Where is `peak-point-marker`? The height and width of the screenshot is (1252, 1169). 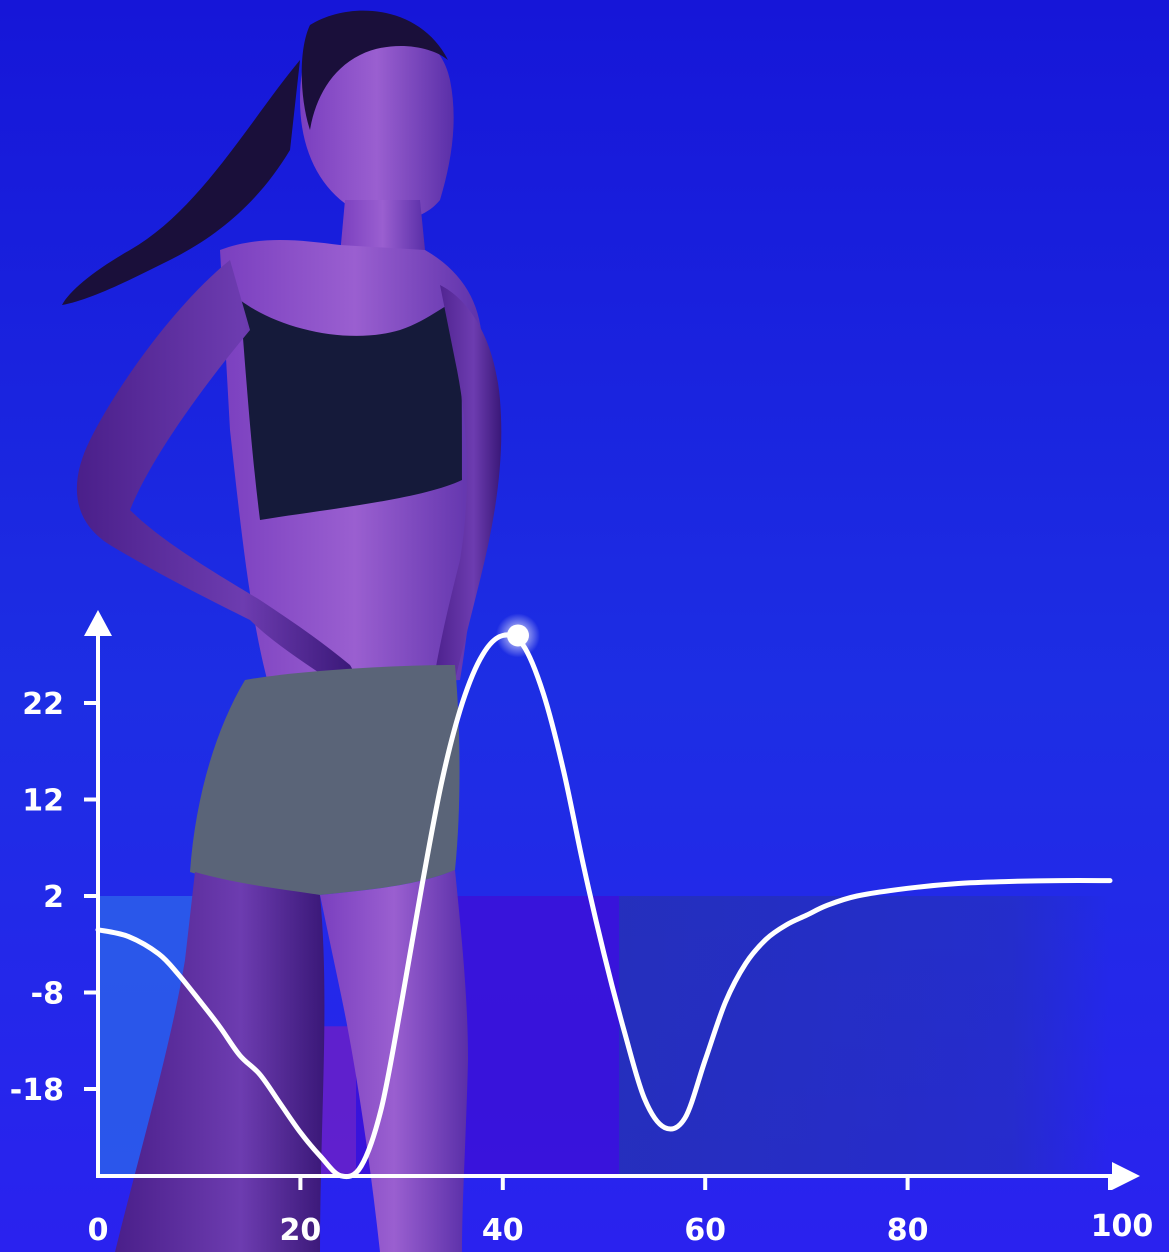 peak-point-marker is located at coordinates (517, 635).